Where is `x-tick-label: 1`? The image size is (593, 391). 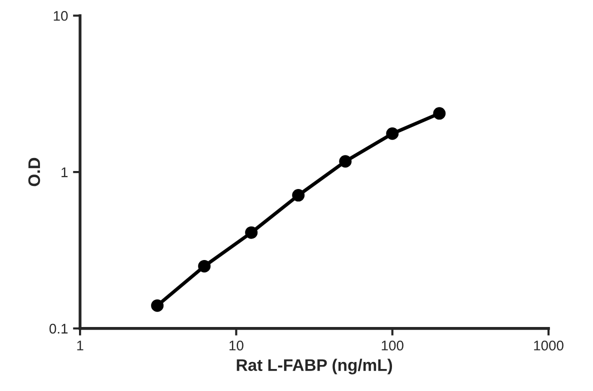 x-tick-label: 1 is located at coordinates (80, 345).